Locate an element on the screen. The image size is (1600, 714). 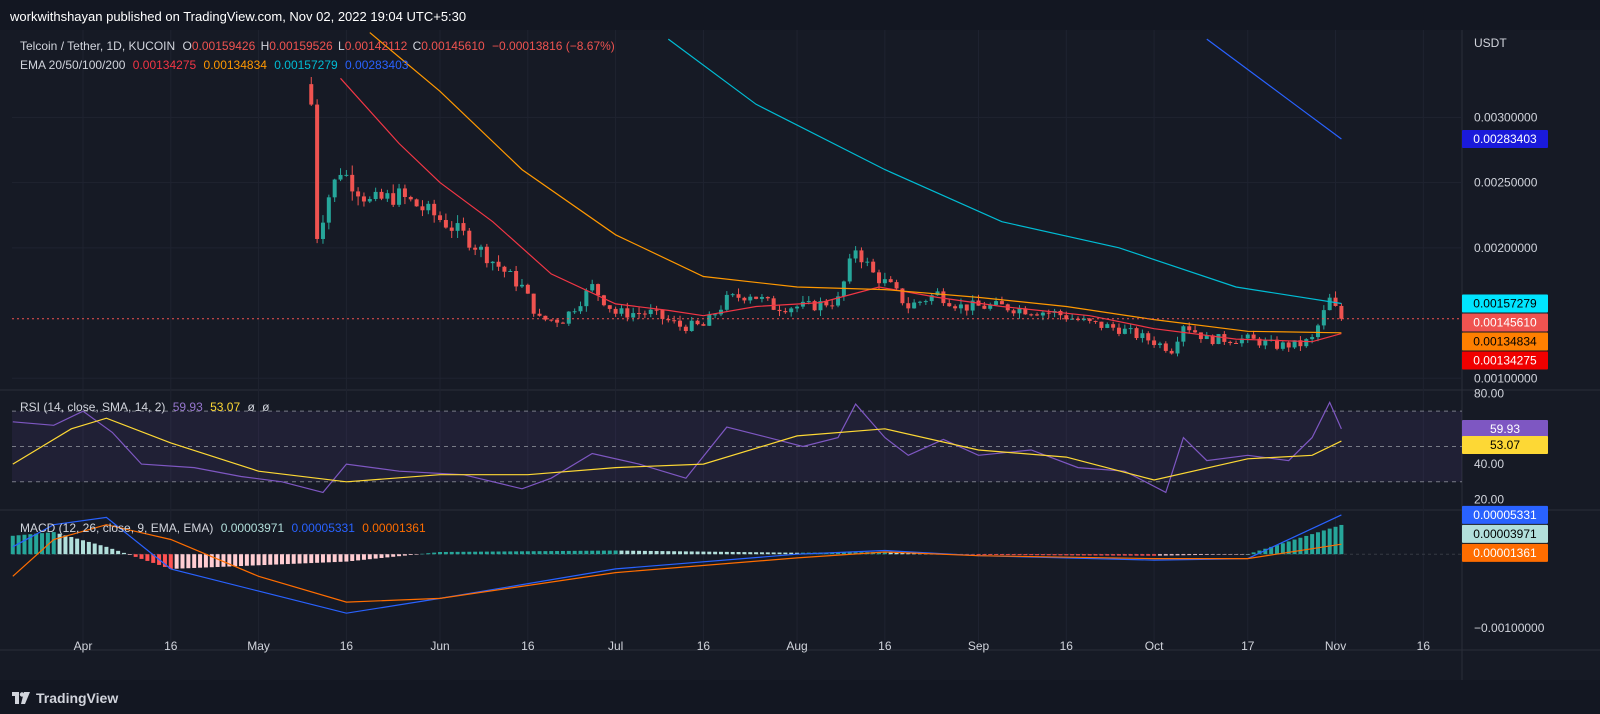
low-label: L is located at coordinates (341, 46).